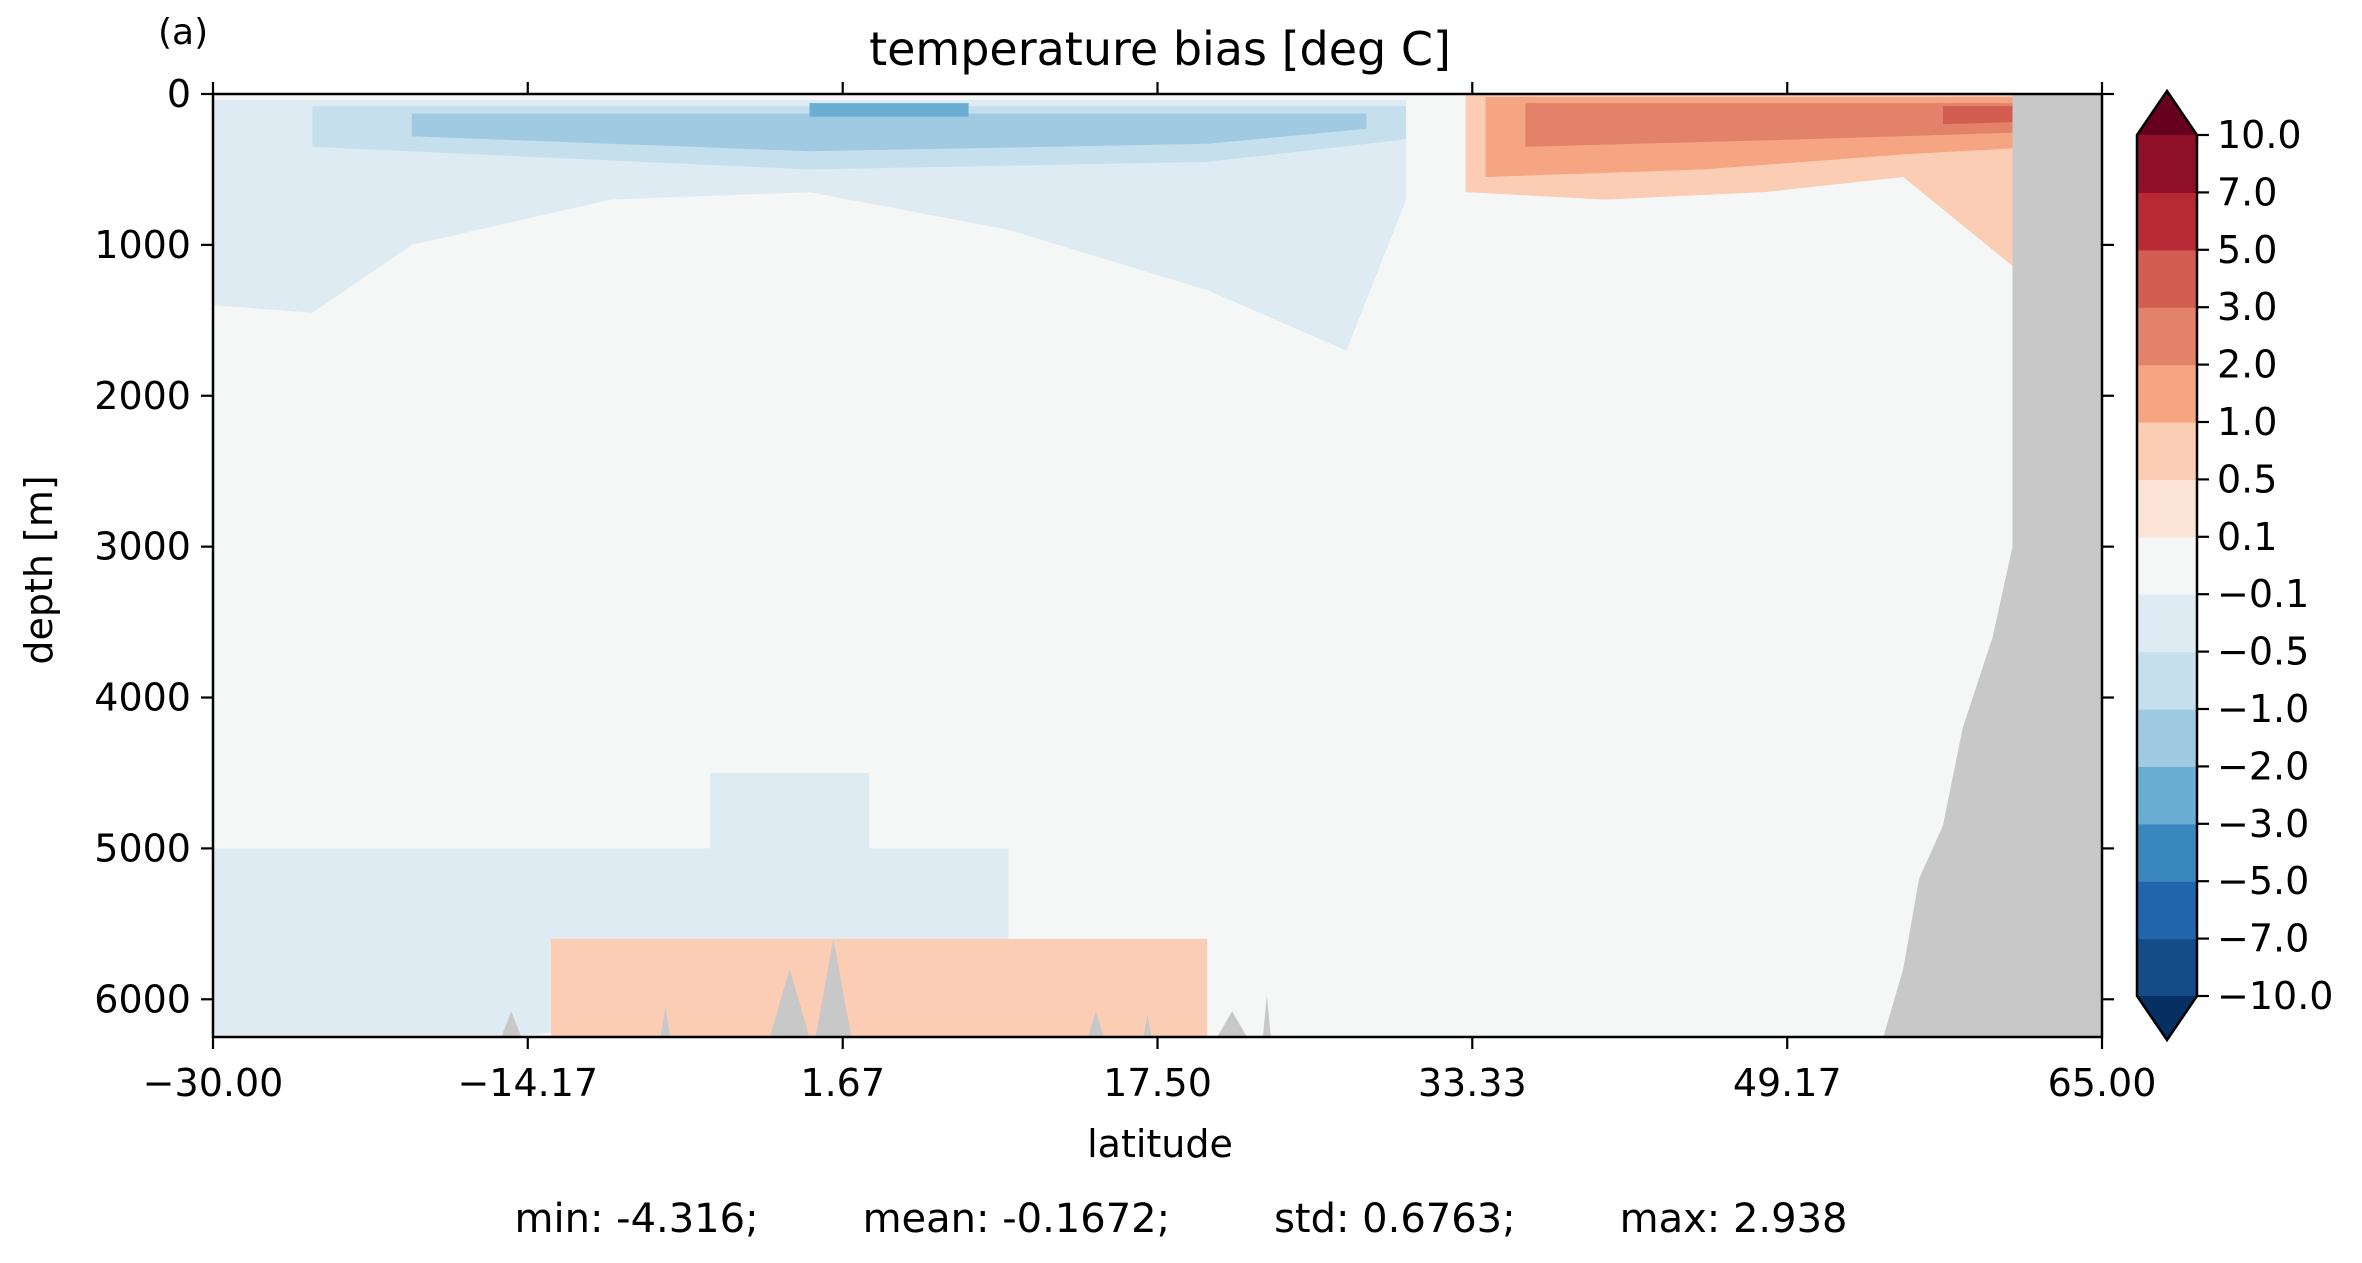 The width and height of the screenshot is (2362, 1263). I want to click on x-tick-label: 1.67, so click(842, 1083).